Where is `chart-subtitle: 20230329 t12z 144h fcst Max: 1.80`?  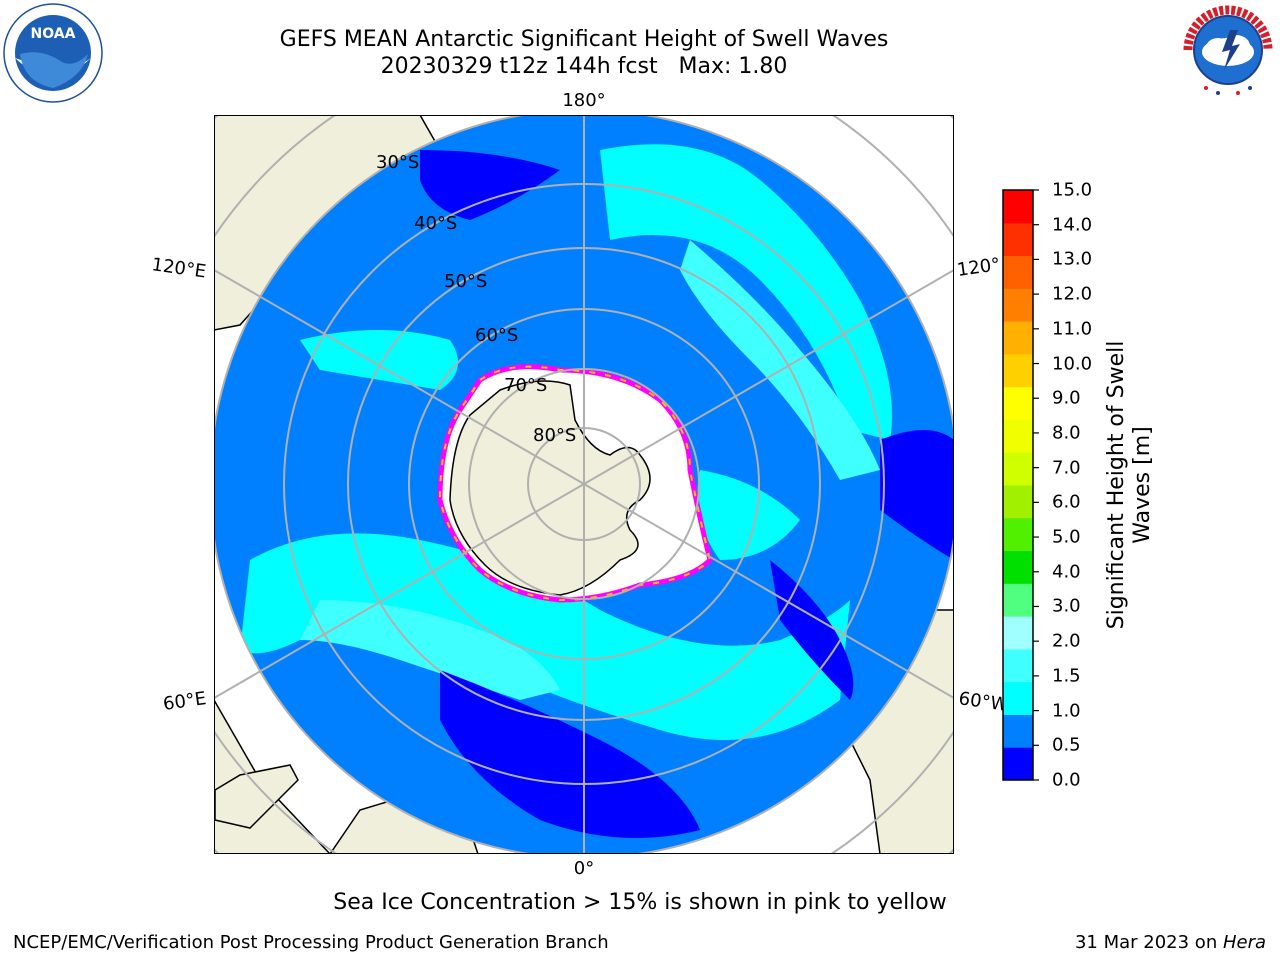 chart-subtitle: 20230329 t12z 144h fcst Max: 1.80 is located at coordinates (584, 66).